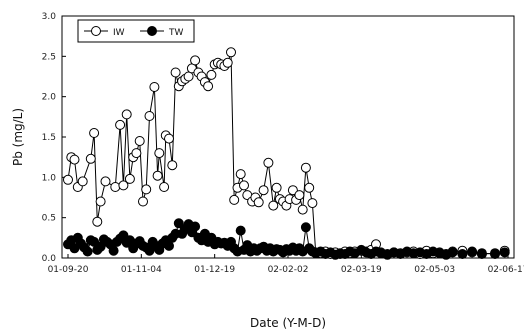 The width and height of the screenshot is (524, 333). I want to click on legend: IW TW, so click(136, 31).